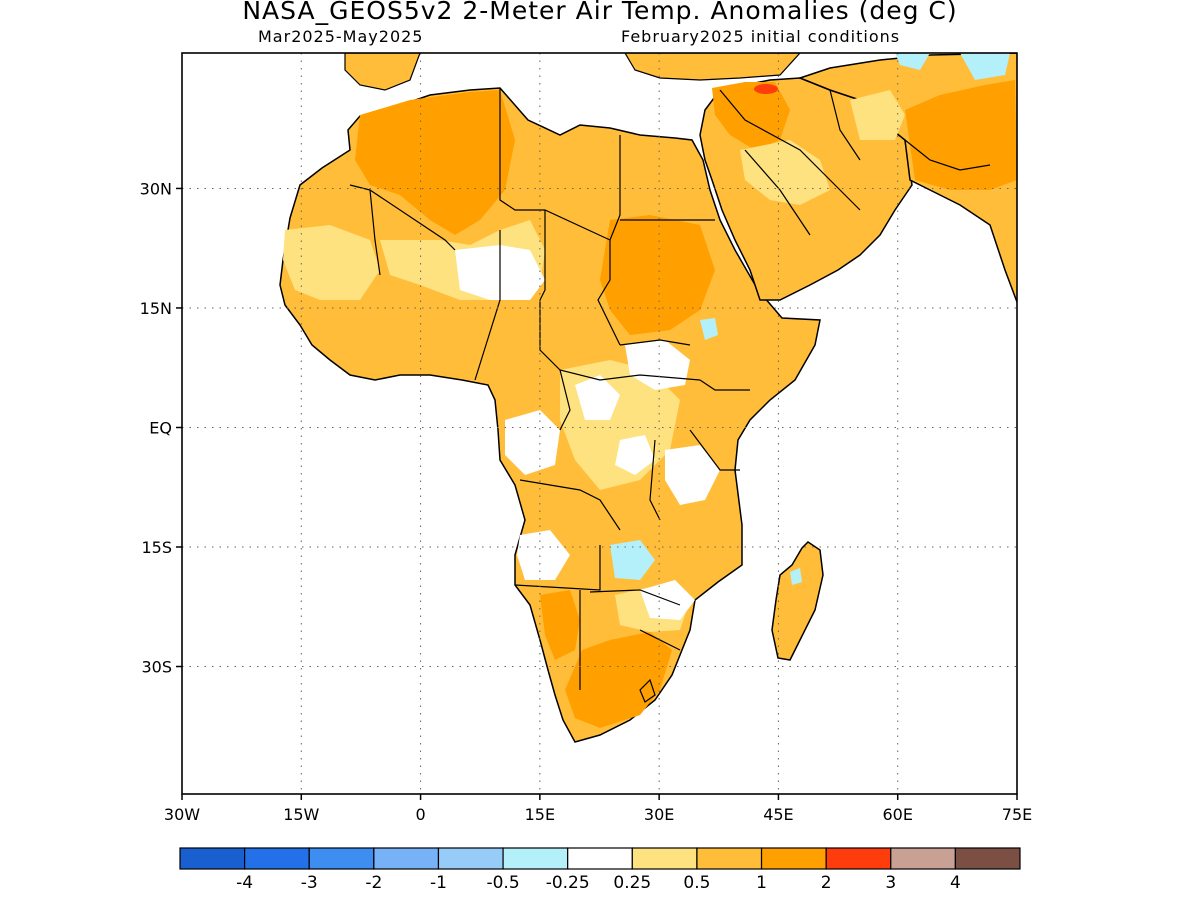  I want to click on x-tick-label: 15W, so click(301, 814).